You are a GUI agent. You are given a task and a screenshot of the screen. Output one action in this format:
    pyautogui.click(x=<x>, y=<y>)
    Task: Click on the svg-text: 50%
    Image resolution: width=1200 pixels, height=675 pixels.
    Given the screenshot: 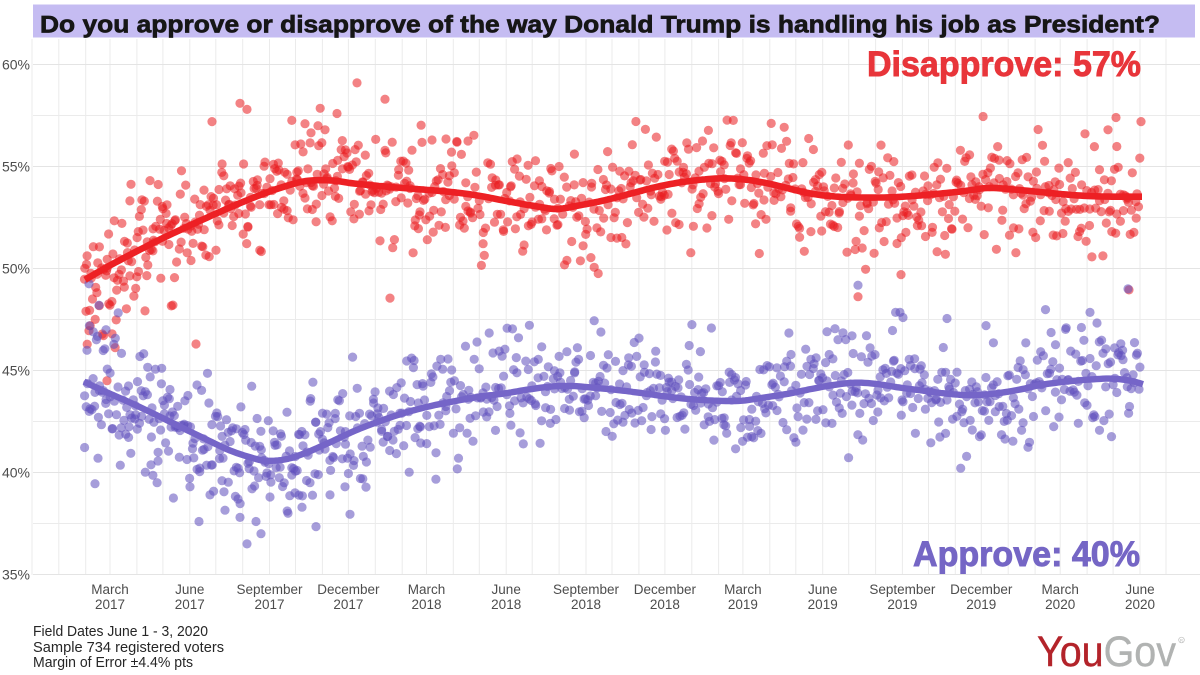 What is the action you would take?
    pyautogui.click(x=16, y=268)
    